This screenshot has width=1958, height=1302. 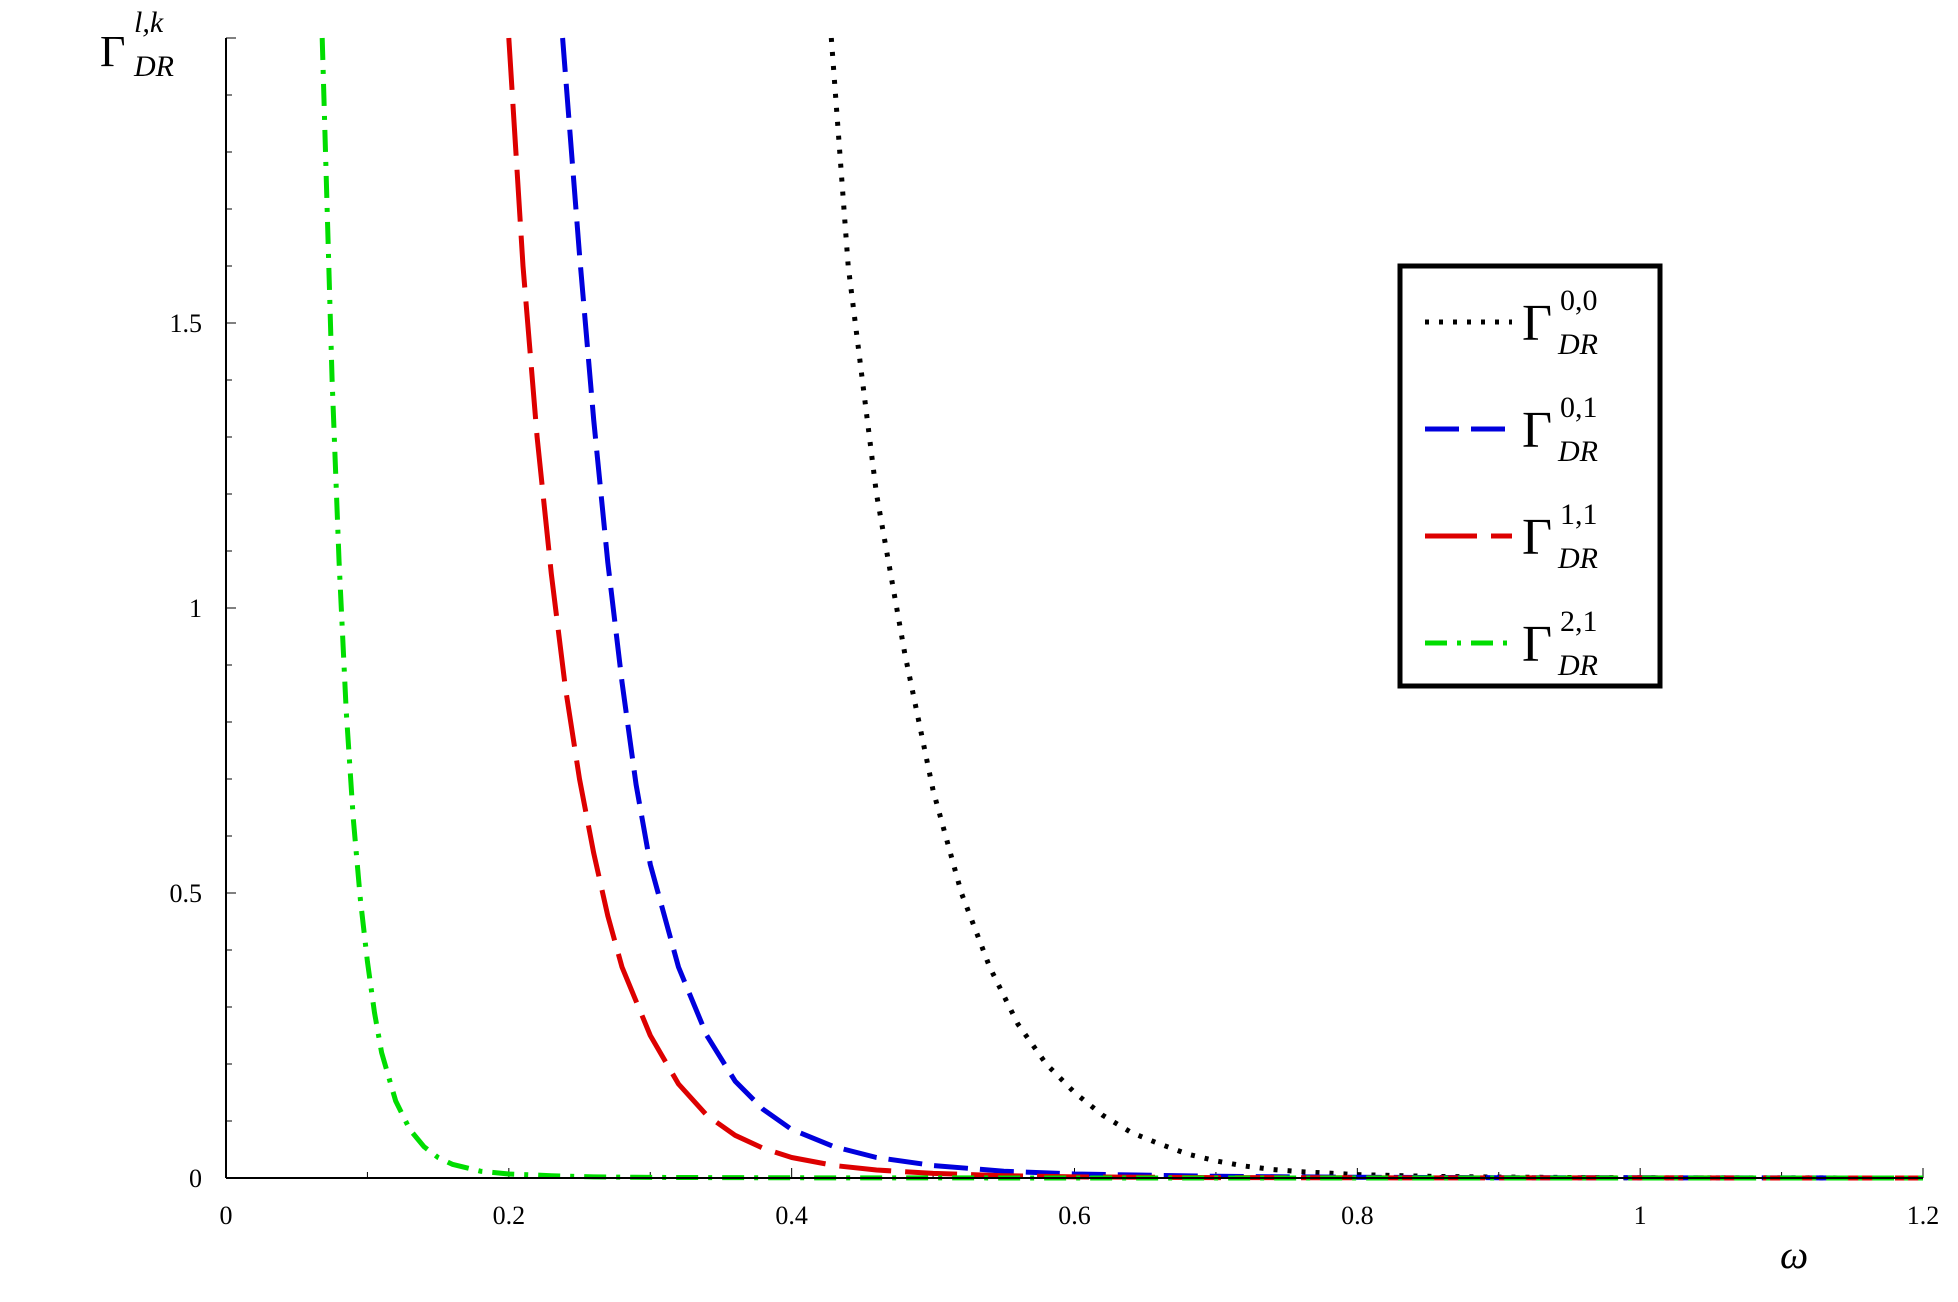 I want to click on x-tick-label: 0.6, so click(x=1074, y=1215).